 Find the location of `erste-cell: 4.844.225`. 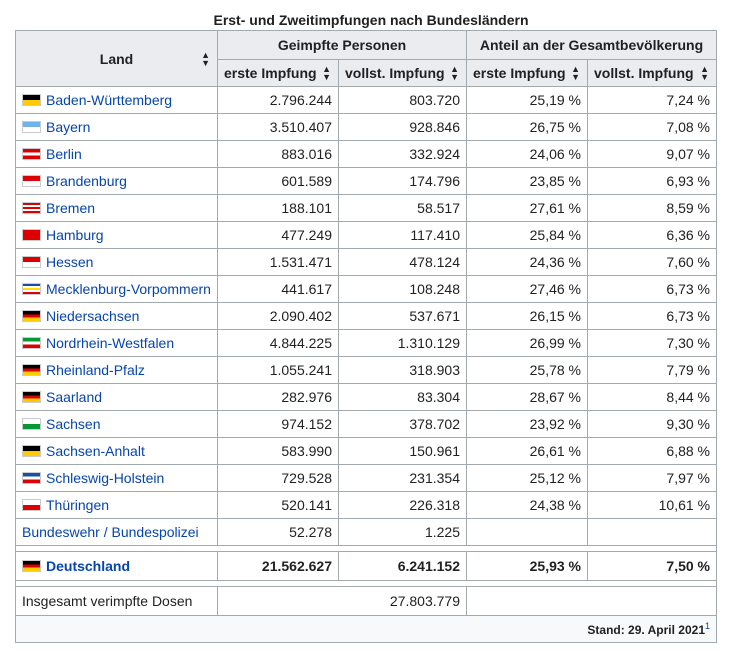

erste-cell: 4.844.225 is located at coordinates (278, 343).